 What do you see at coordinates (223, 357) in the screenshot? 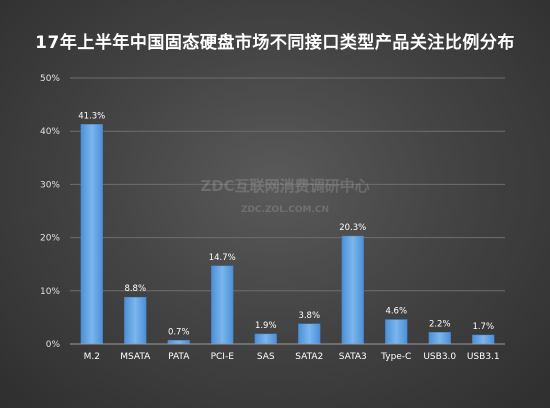
I see `x-tick-label: PCI-E` at bounding box center [223, 357].